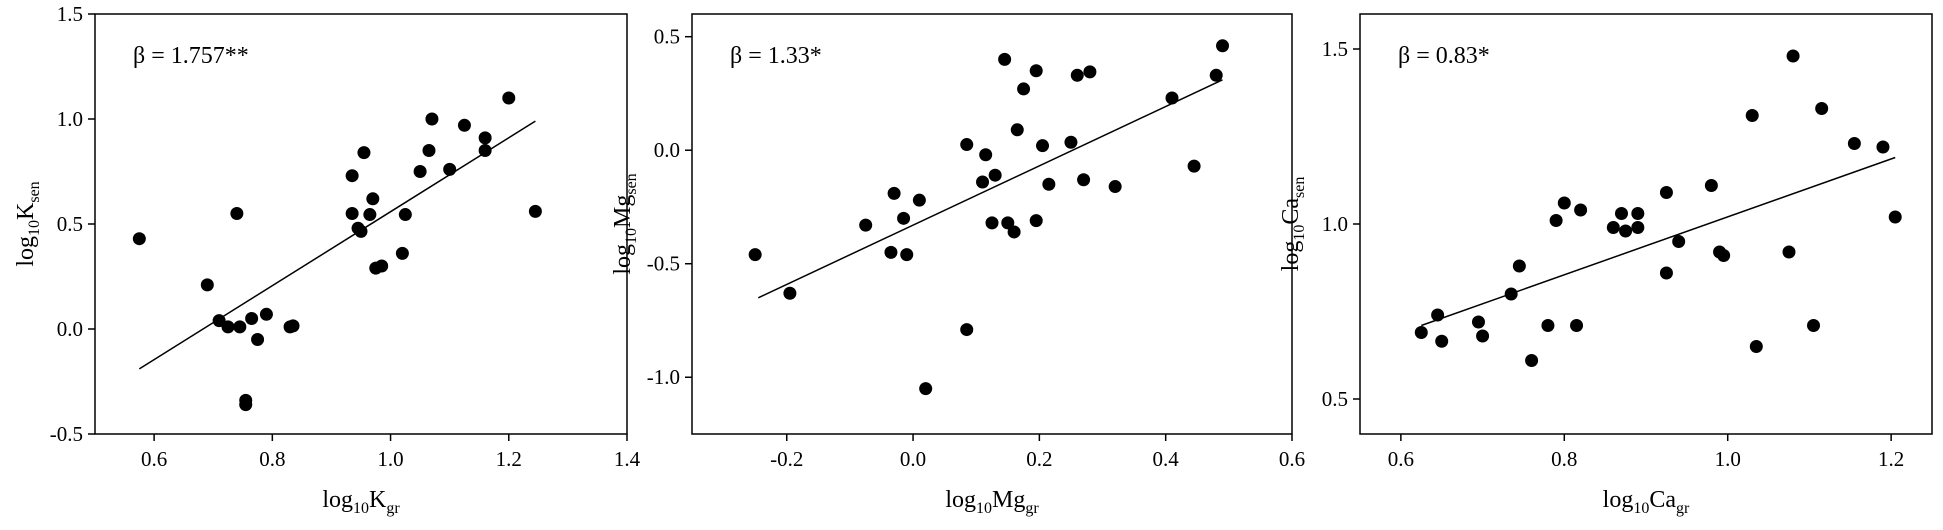 The image size is (1943, 530). I want to click on x-tick-label: 1.4, so click(627, 459).